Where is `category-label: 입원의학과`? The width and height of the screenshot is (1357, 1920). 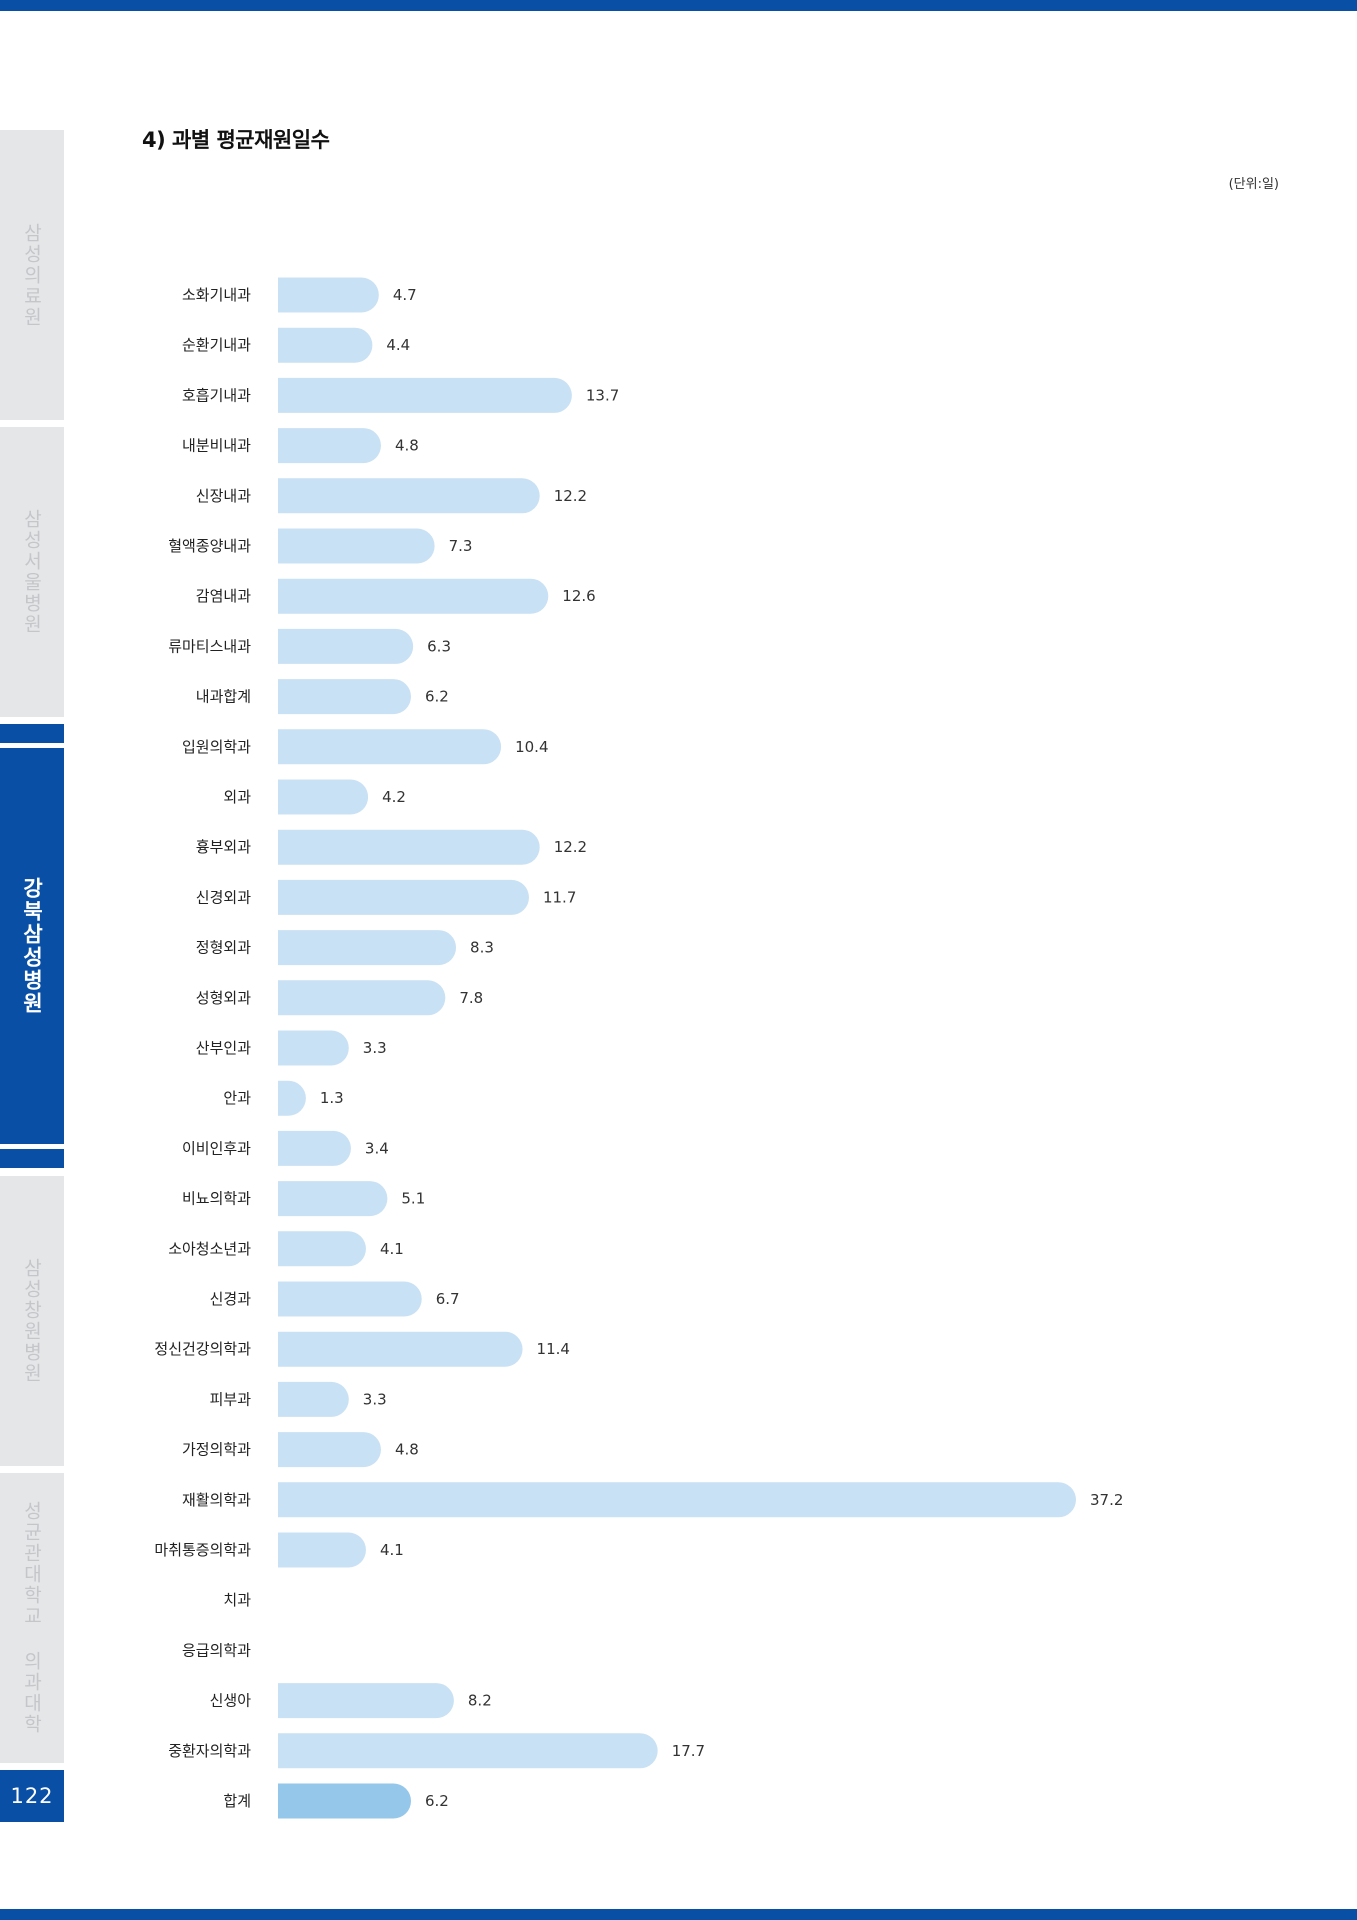
category-label: 입원의학과 is located at coordinates (216, 747).